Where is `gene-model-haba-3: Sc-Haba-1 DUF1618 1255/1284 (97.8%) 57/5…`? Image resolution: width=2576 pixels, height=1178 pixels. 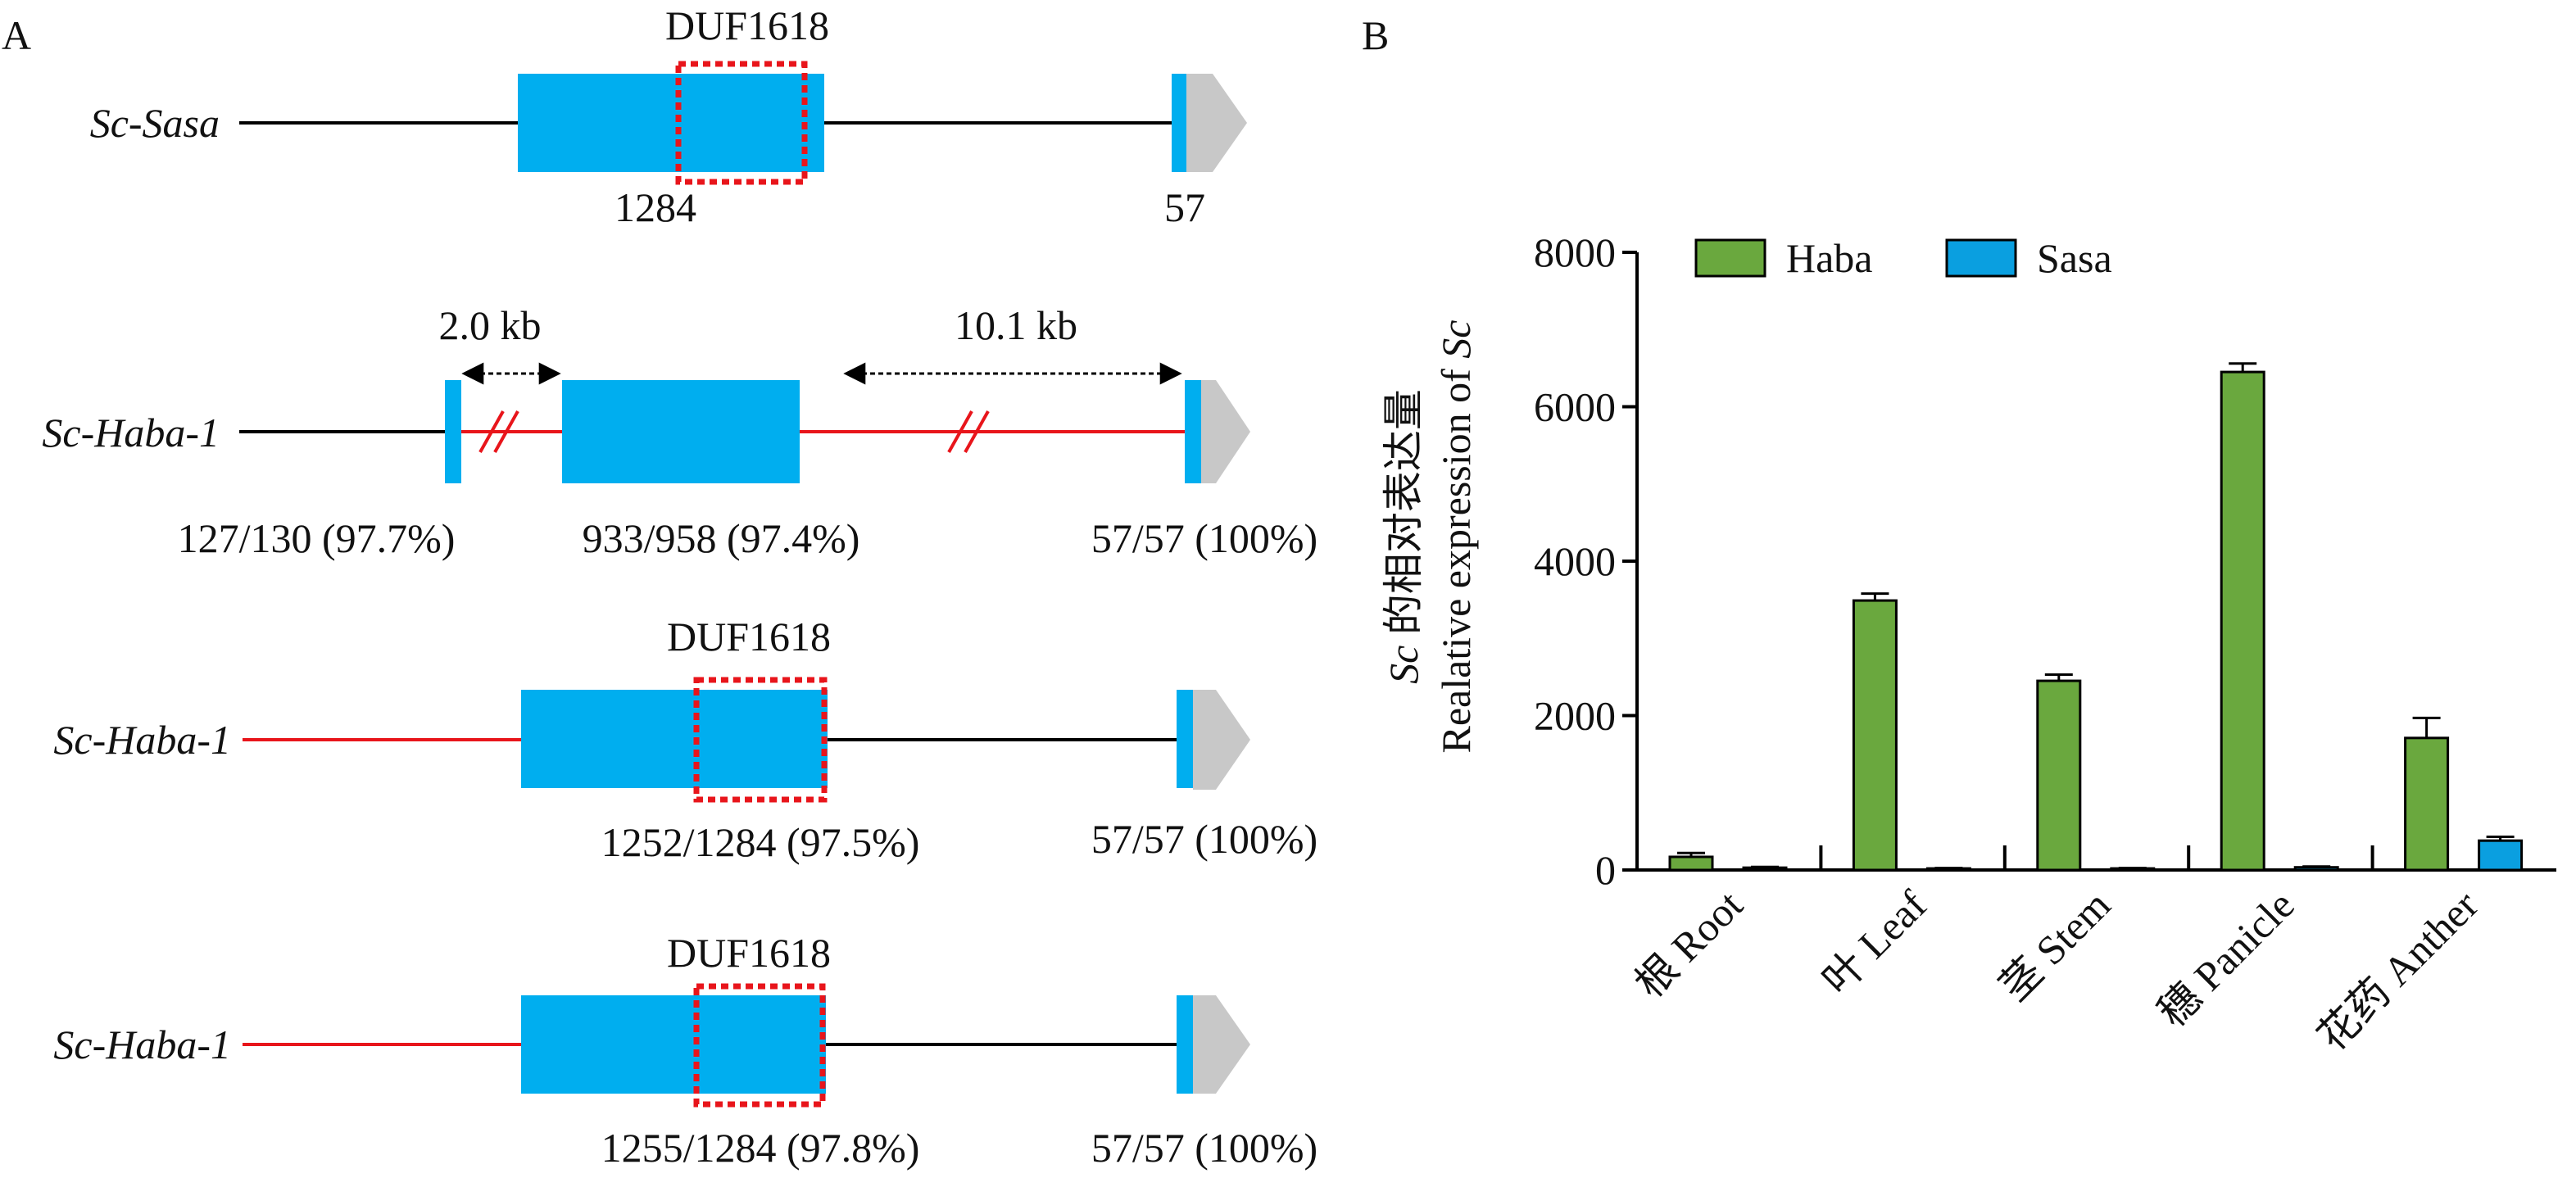 gene-model-haba-3: Sc-Haba-1 DUF1618 1255/1284 (97.8%) 57/5… is located at coordinates (685, 1051).